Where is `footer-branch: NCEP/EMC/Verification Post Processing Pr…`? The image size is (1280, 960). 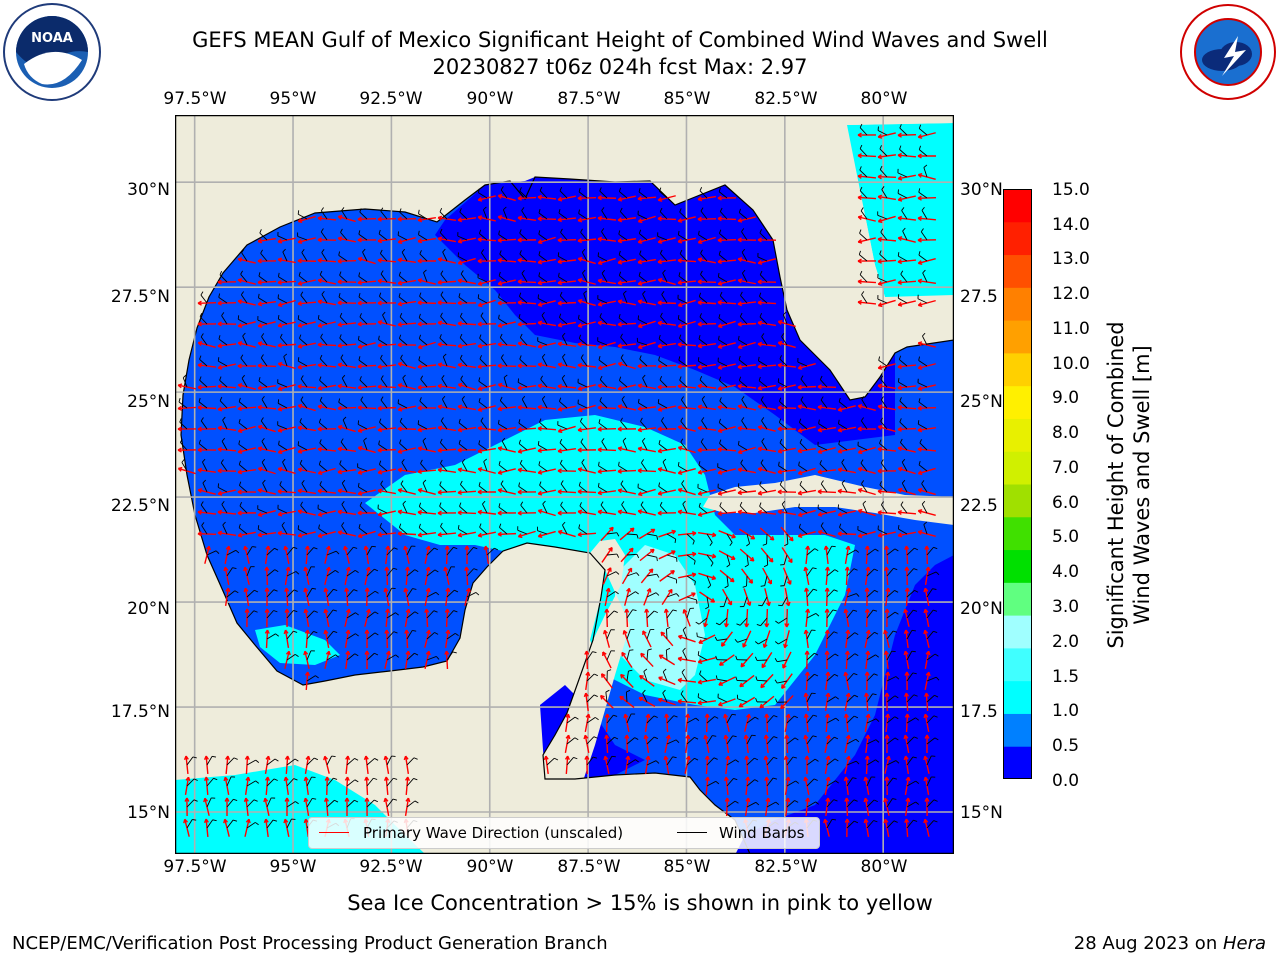
footer-branch: NCEP/EMC/Verification Post Processing Pr… is located at coordinates (310, 943).